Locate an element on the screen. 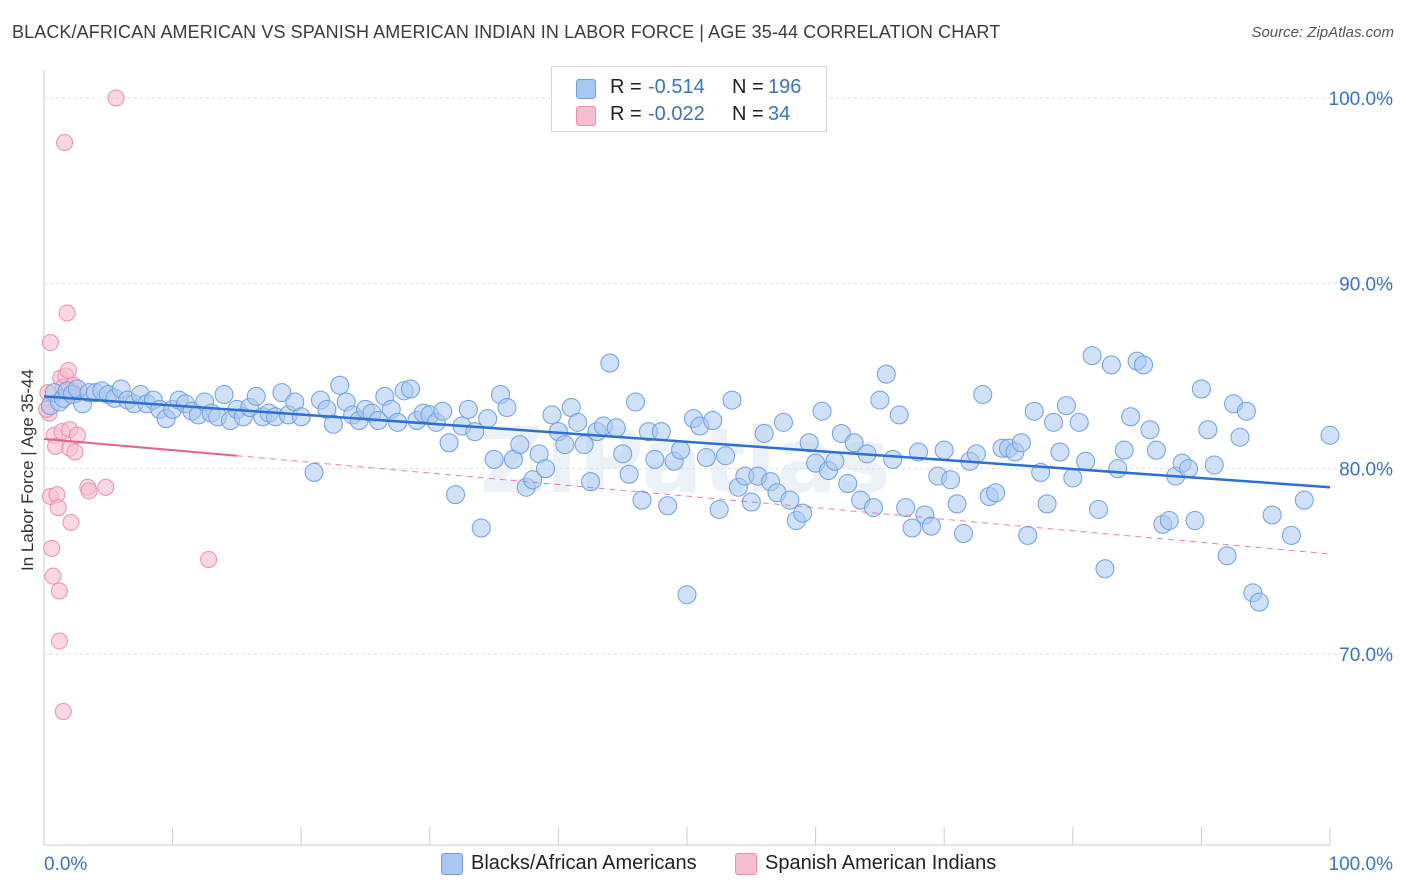  trendline-blacks is located at coordinates (687, 442).